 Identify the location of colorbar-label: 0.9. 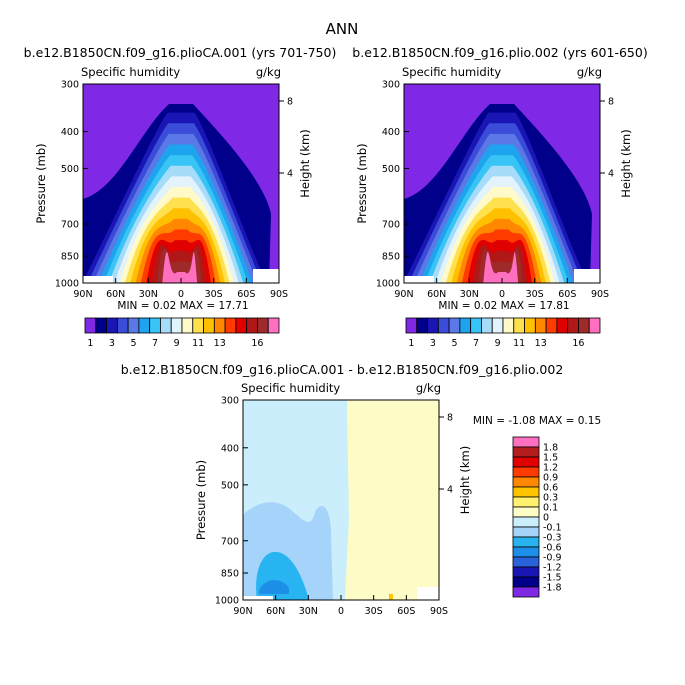
(550, 478).